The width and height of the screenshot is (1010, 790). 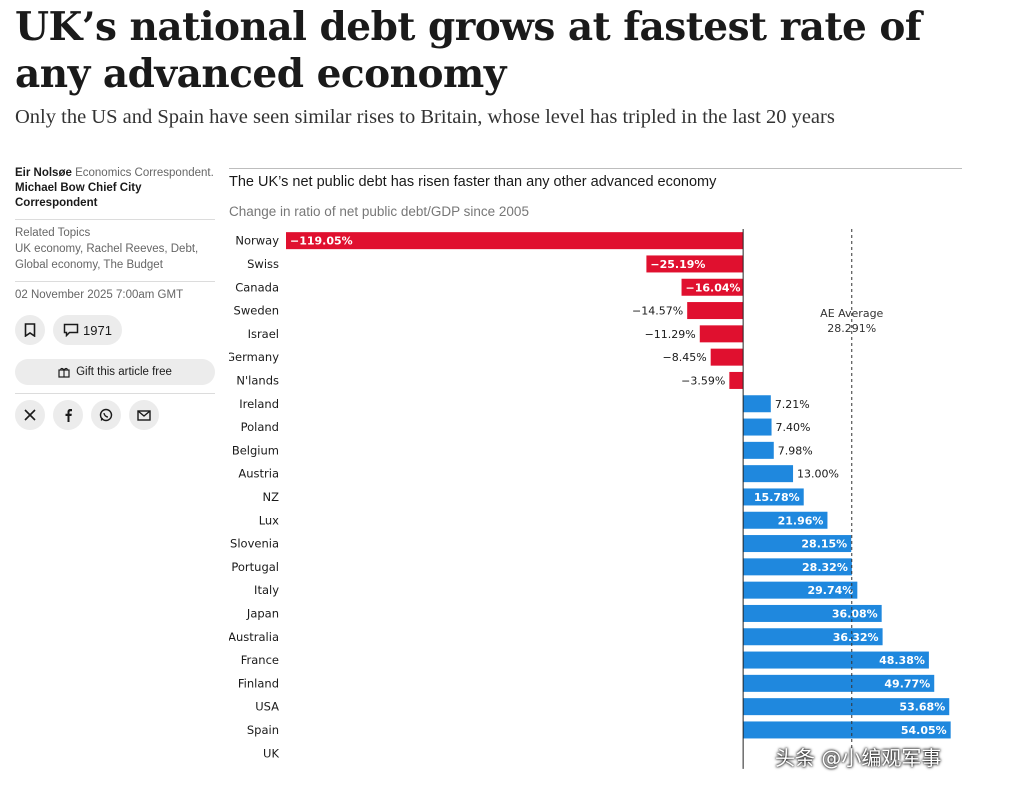 I want to click on author-role: Chief City Correspondent, so click(x=78, y=195).